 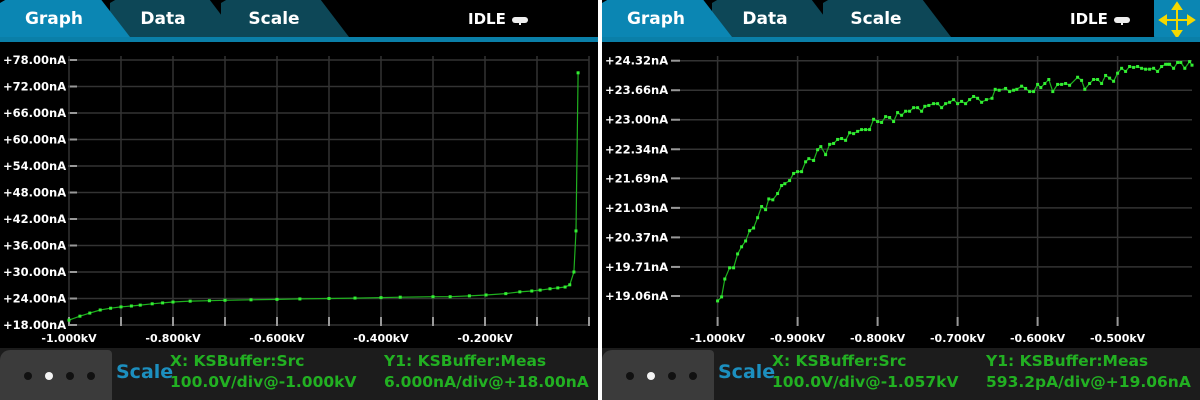 I want to click on x-tick-label: -0.400kV, so click(x=381, y=338).